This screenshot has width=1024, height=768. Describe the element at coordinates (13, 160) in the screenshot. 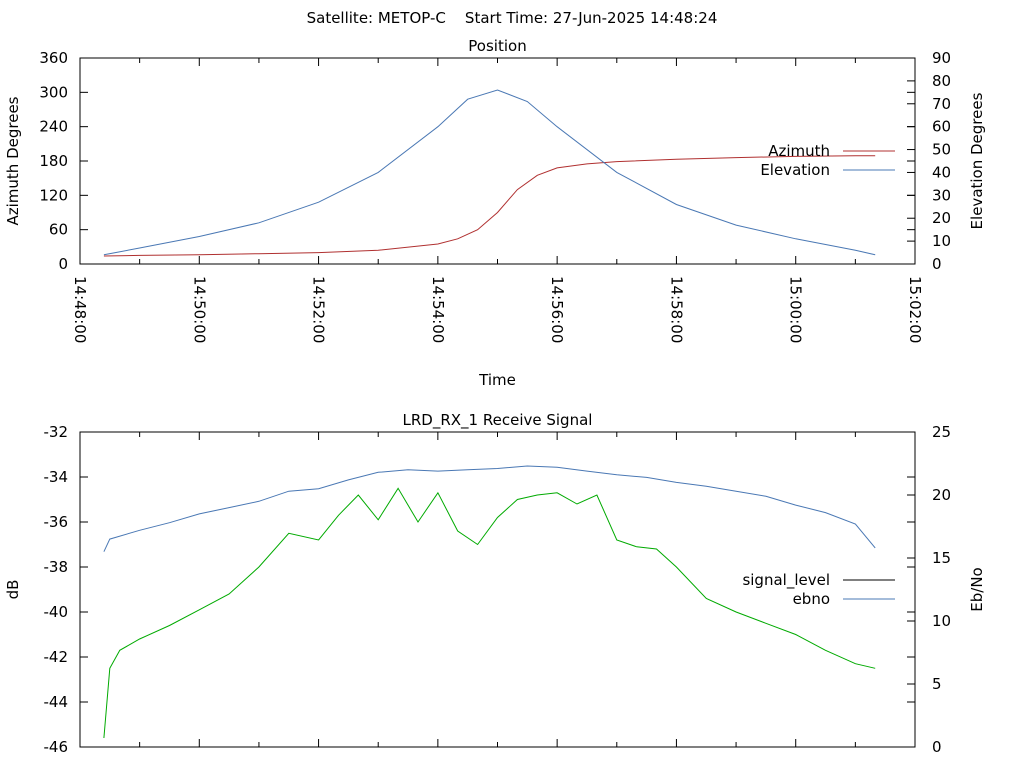

I see `y-axis-label: Azimuth Degrees` at that location.